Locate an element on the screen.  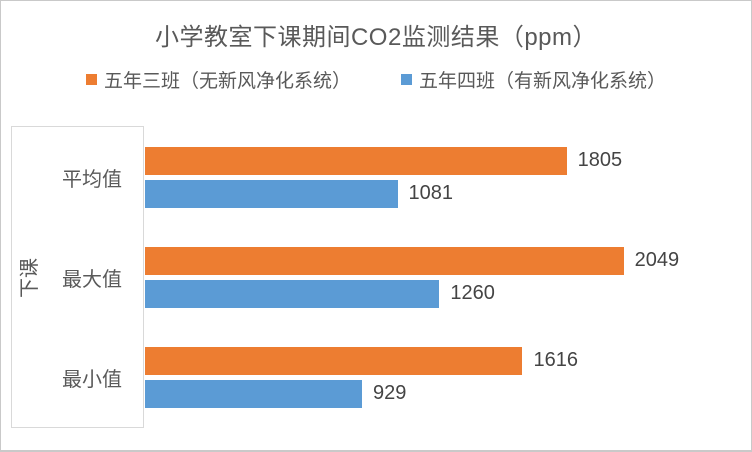
data-label: 1616 is located at coordinates (555, 360).